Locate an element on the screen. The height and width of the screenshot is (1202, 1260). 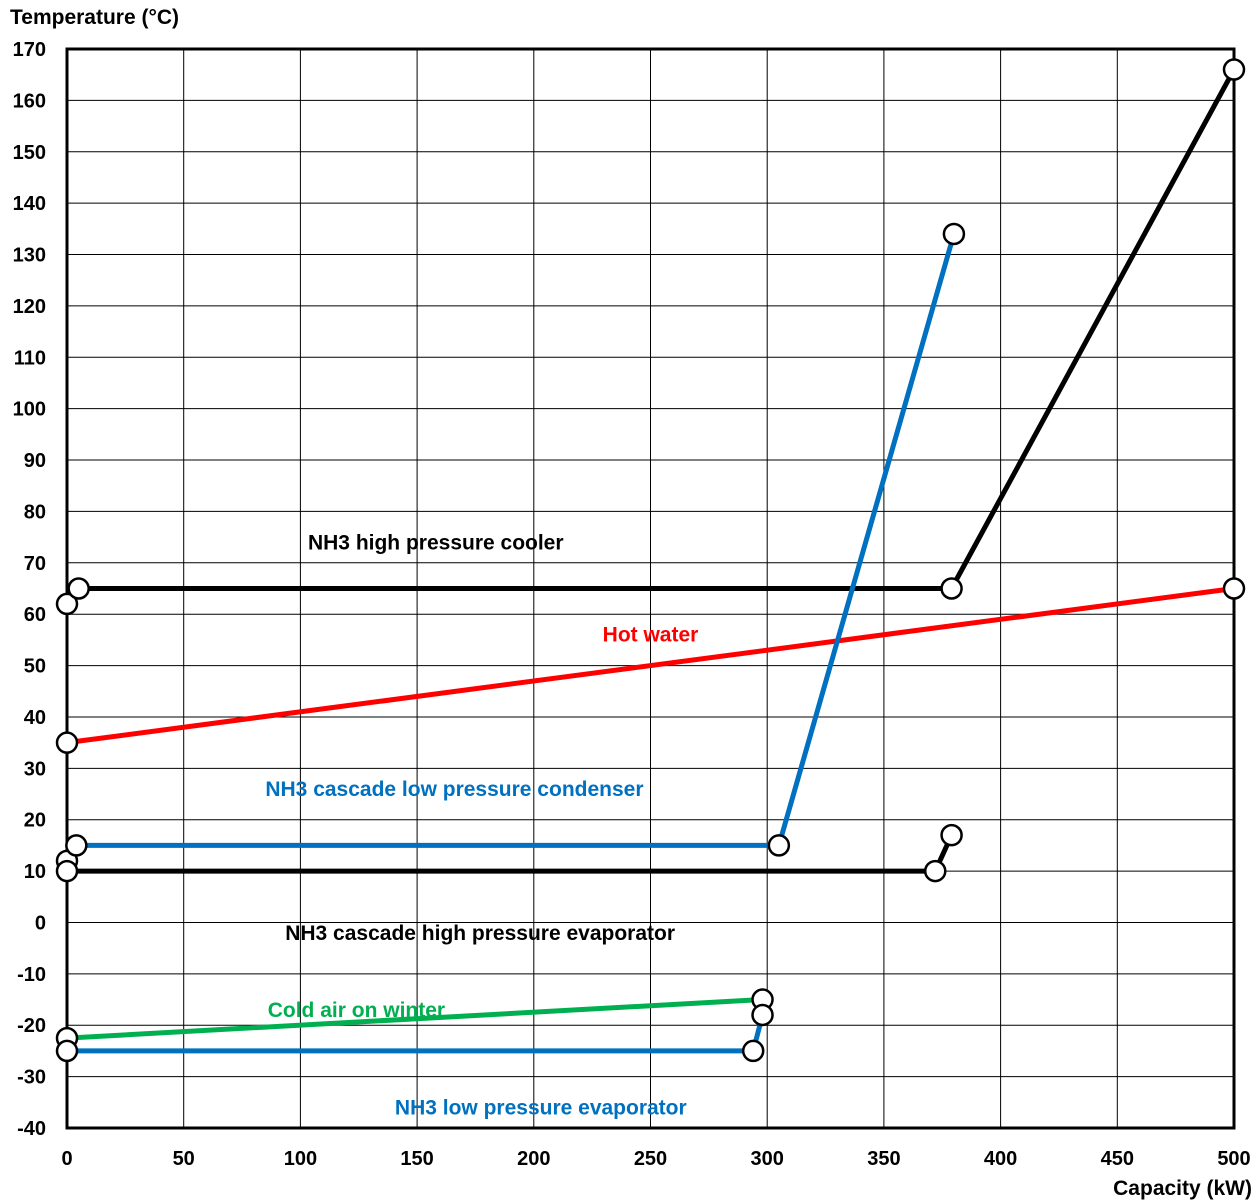
y-tick-label: 20 is located at coordinates (35, 821).